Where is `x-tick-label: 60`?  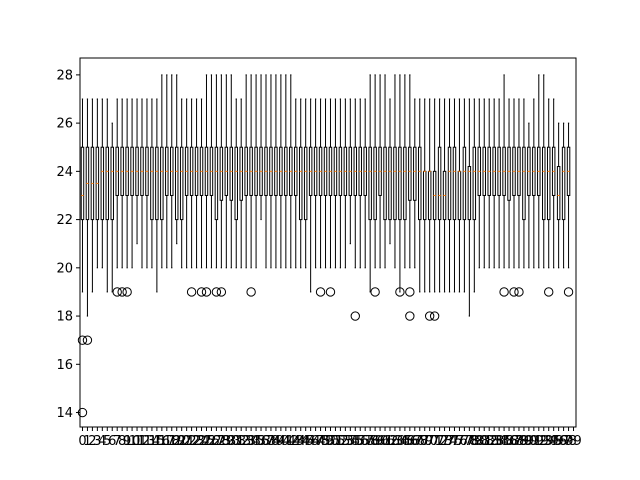 x-tick-label: 60 is located at coordinates (380, 441).